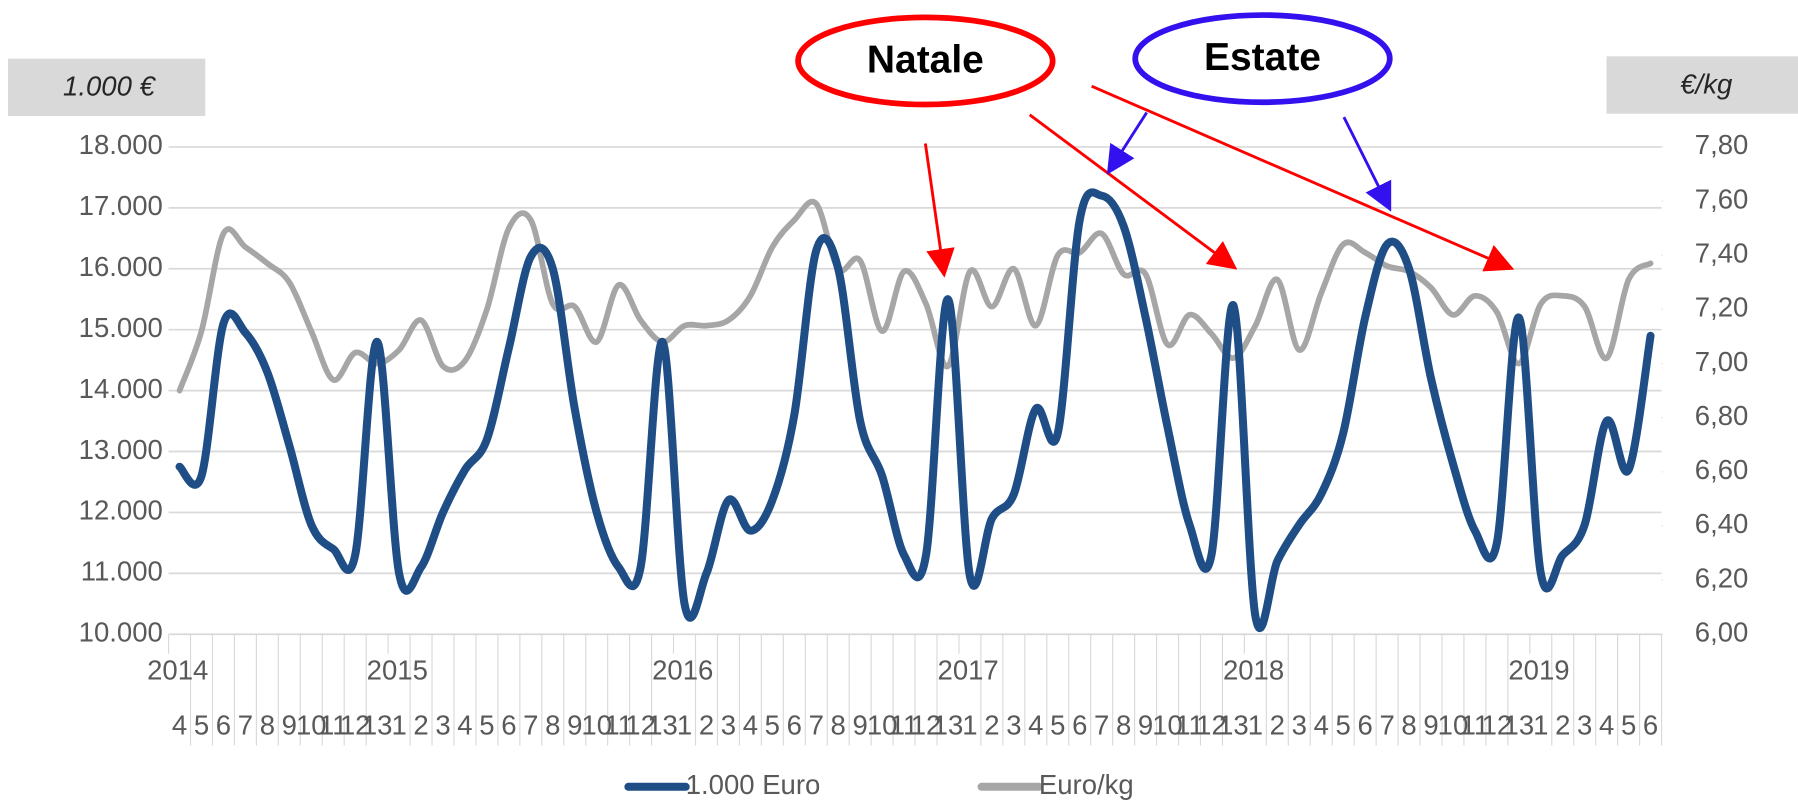 The image size is (1798, 803). Describe the element at coordinates (121, 205) in the screenshot. I see `y-tick-label: 17.000` at that location.